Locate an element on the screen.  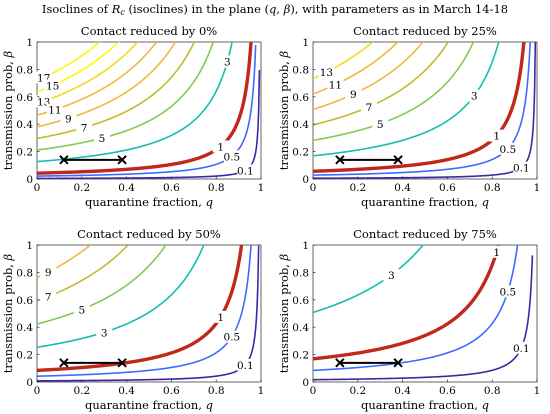
contour-label: 9 is located at coordinates (48, 273).